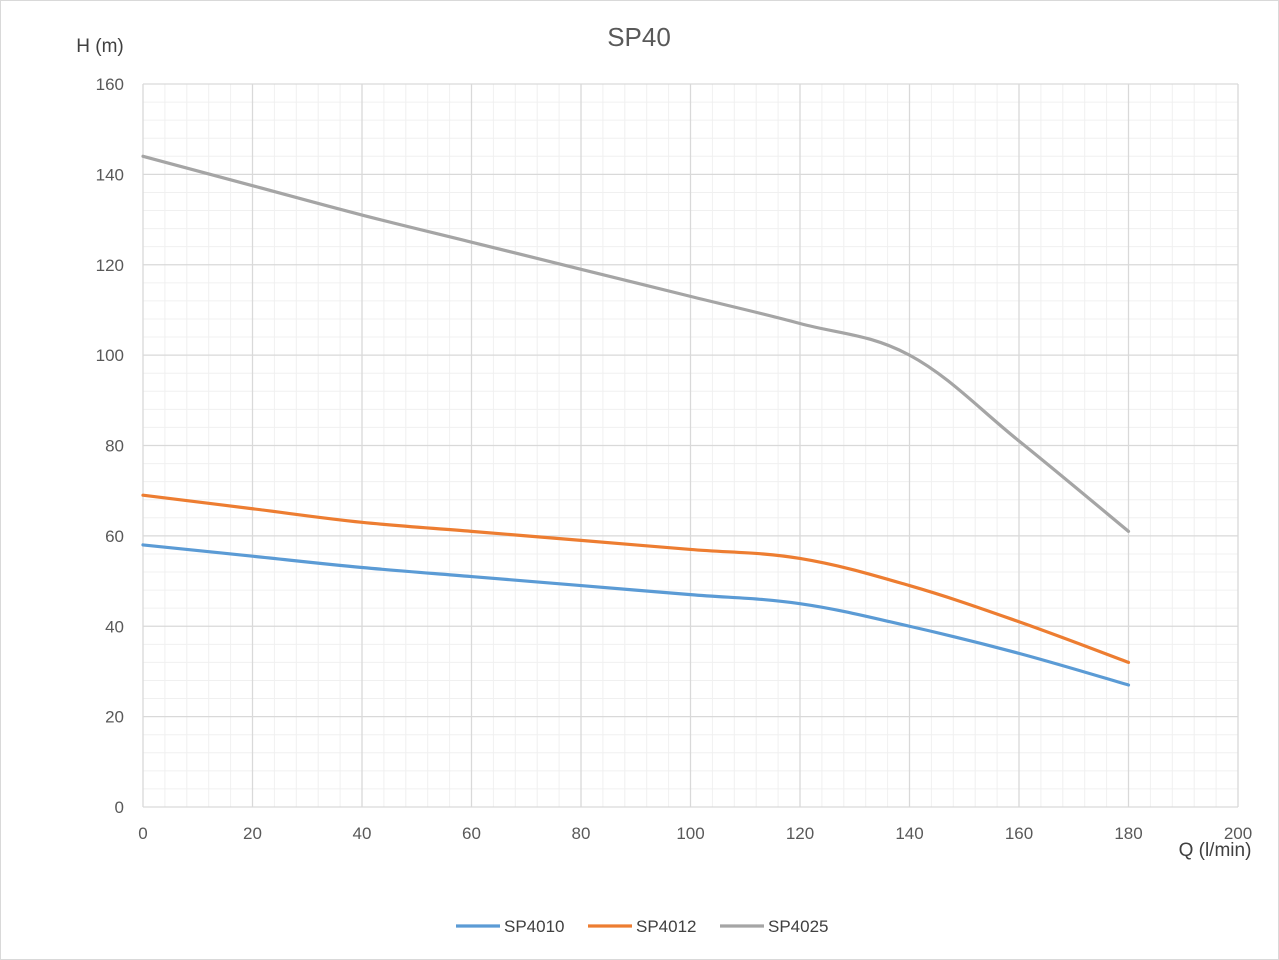 The image size is (1279, 960). I want to click on legend: SP4010 SP4012 SP4025, so click(642, 926).